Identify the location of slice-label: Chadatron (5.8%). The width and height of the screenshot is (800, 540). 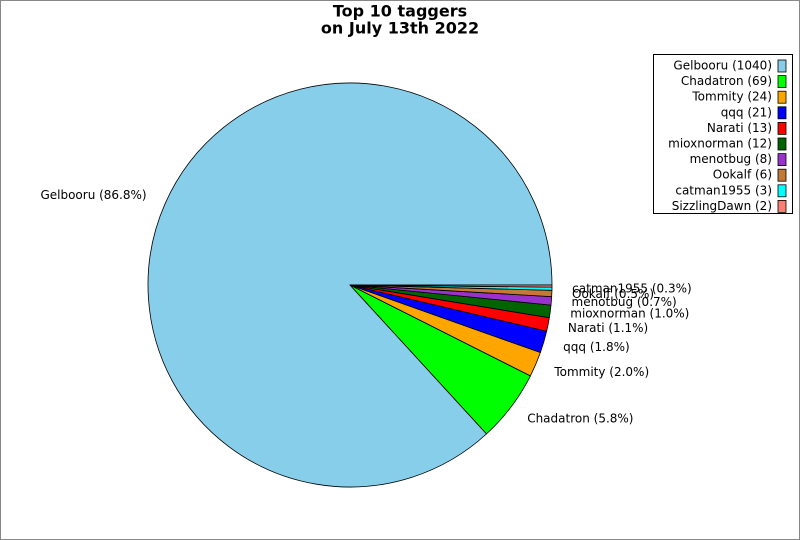
(580, 419).